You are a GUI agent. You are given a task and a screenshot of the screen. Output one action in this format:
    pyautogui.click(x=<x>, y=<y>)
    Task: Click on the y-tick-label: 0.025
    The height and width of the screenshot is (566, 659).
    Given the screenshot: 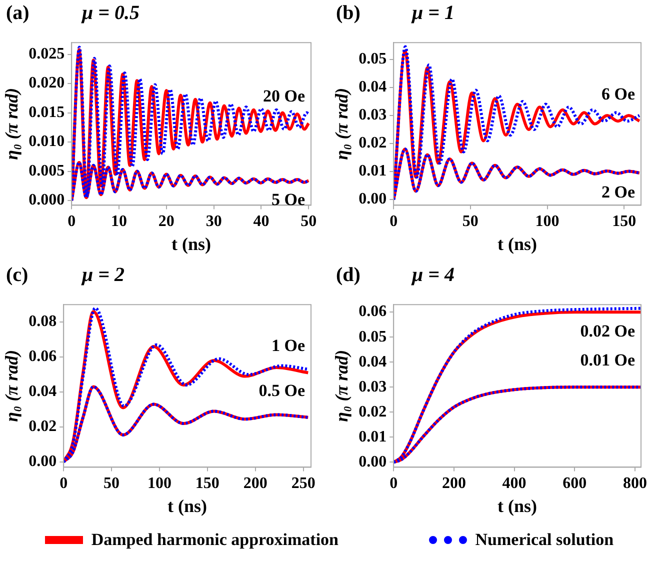 What is the action you would take?
    pyautogui.click(x=46, y=53)
    